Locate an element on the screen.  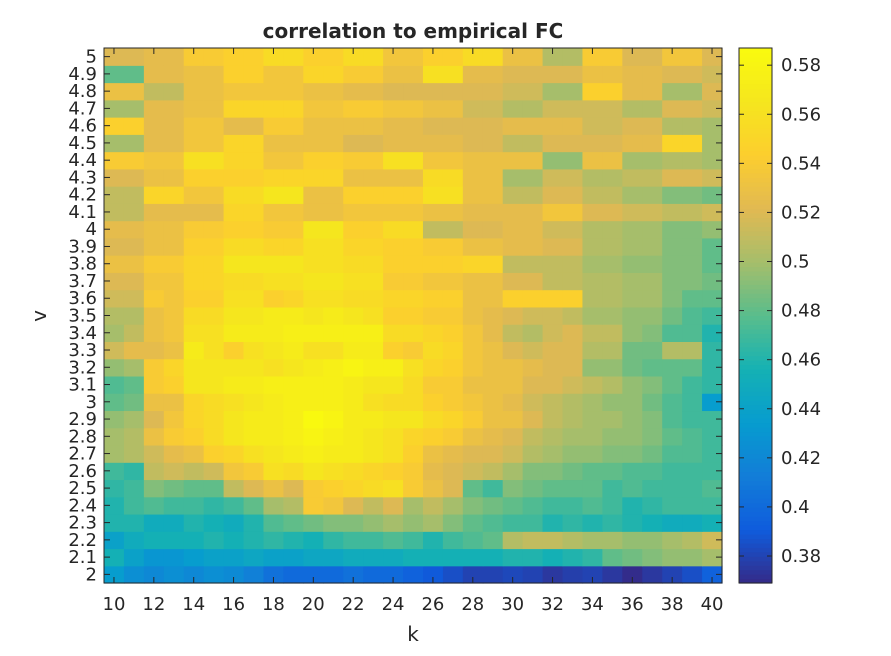
y-tick-label: 4.5 is located at coordinates (82, 143).